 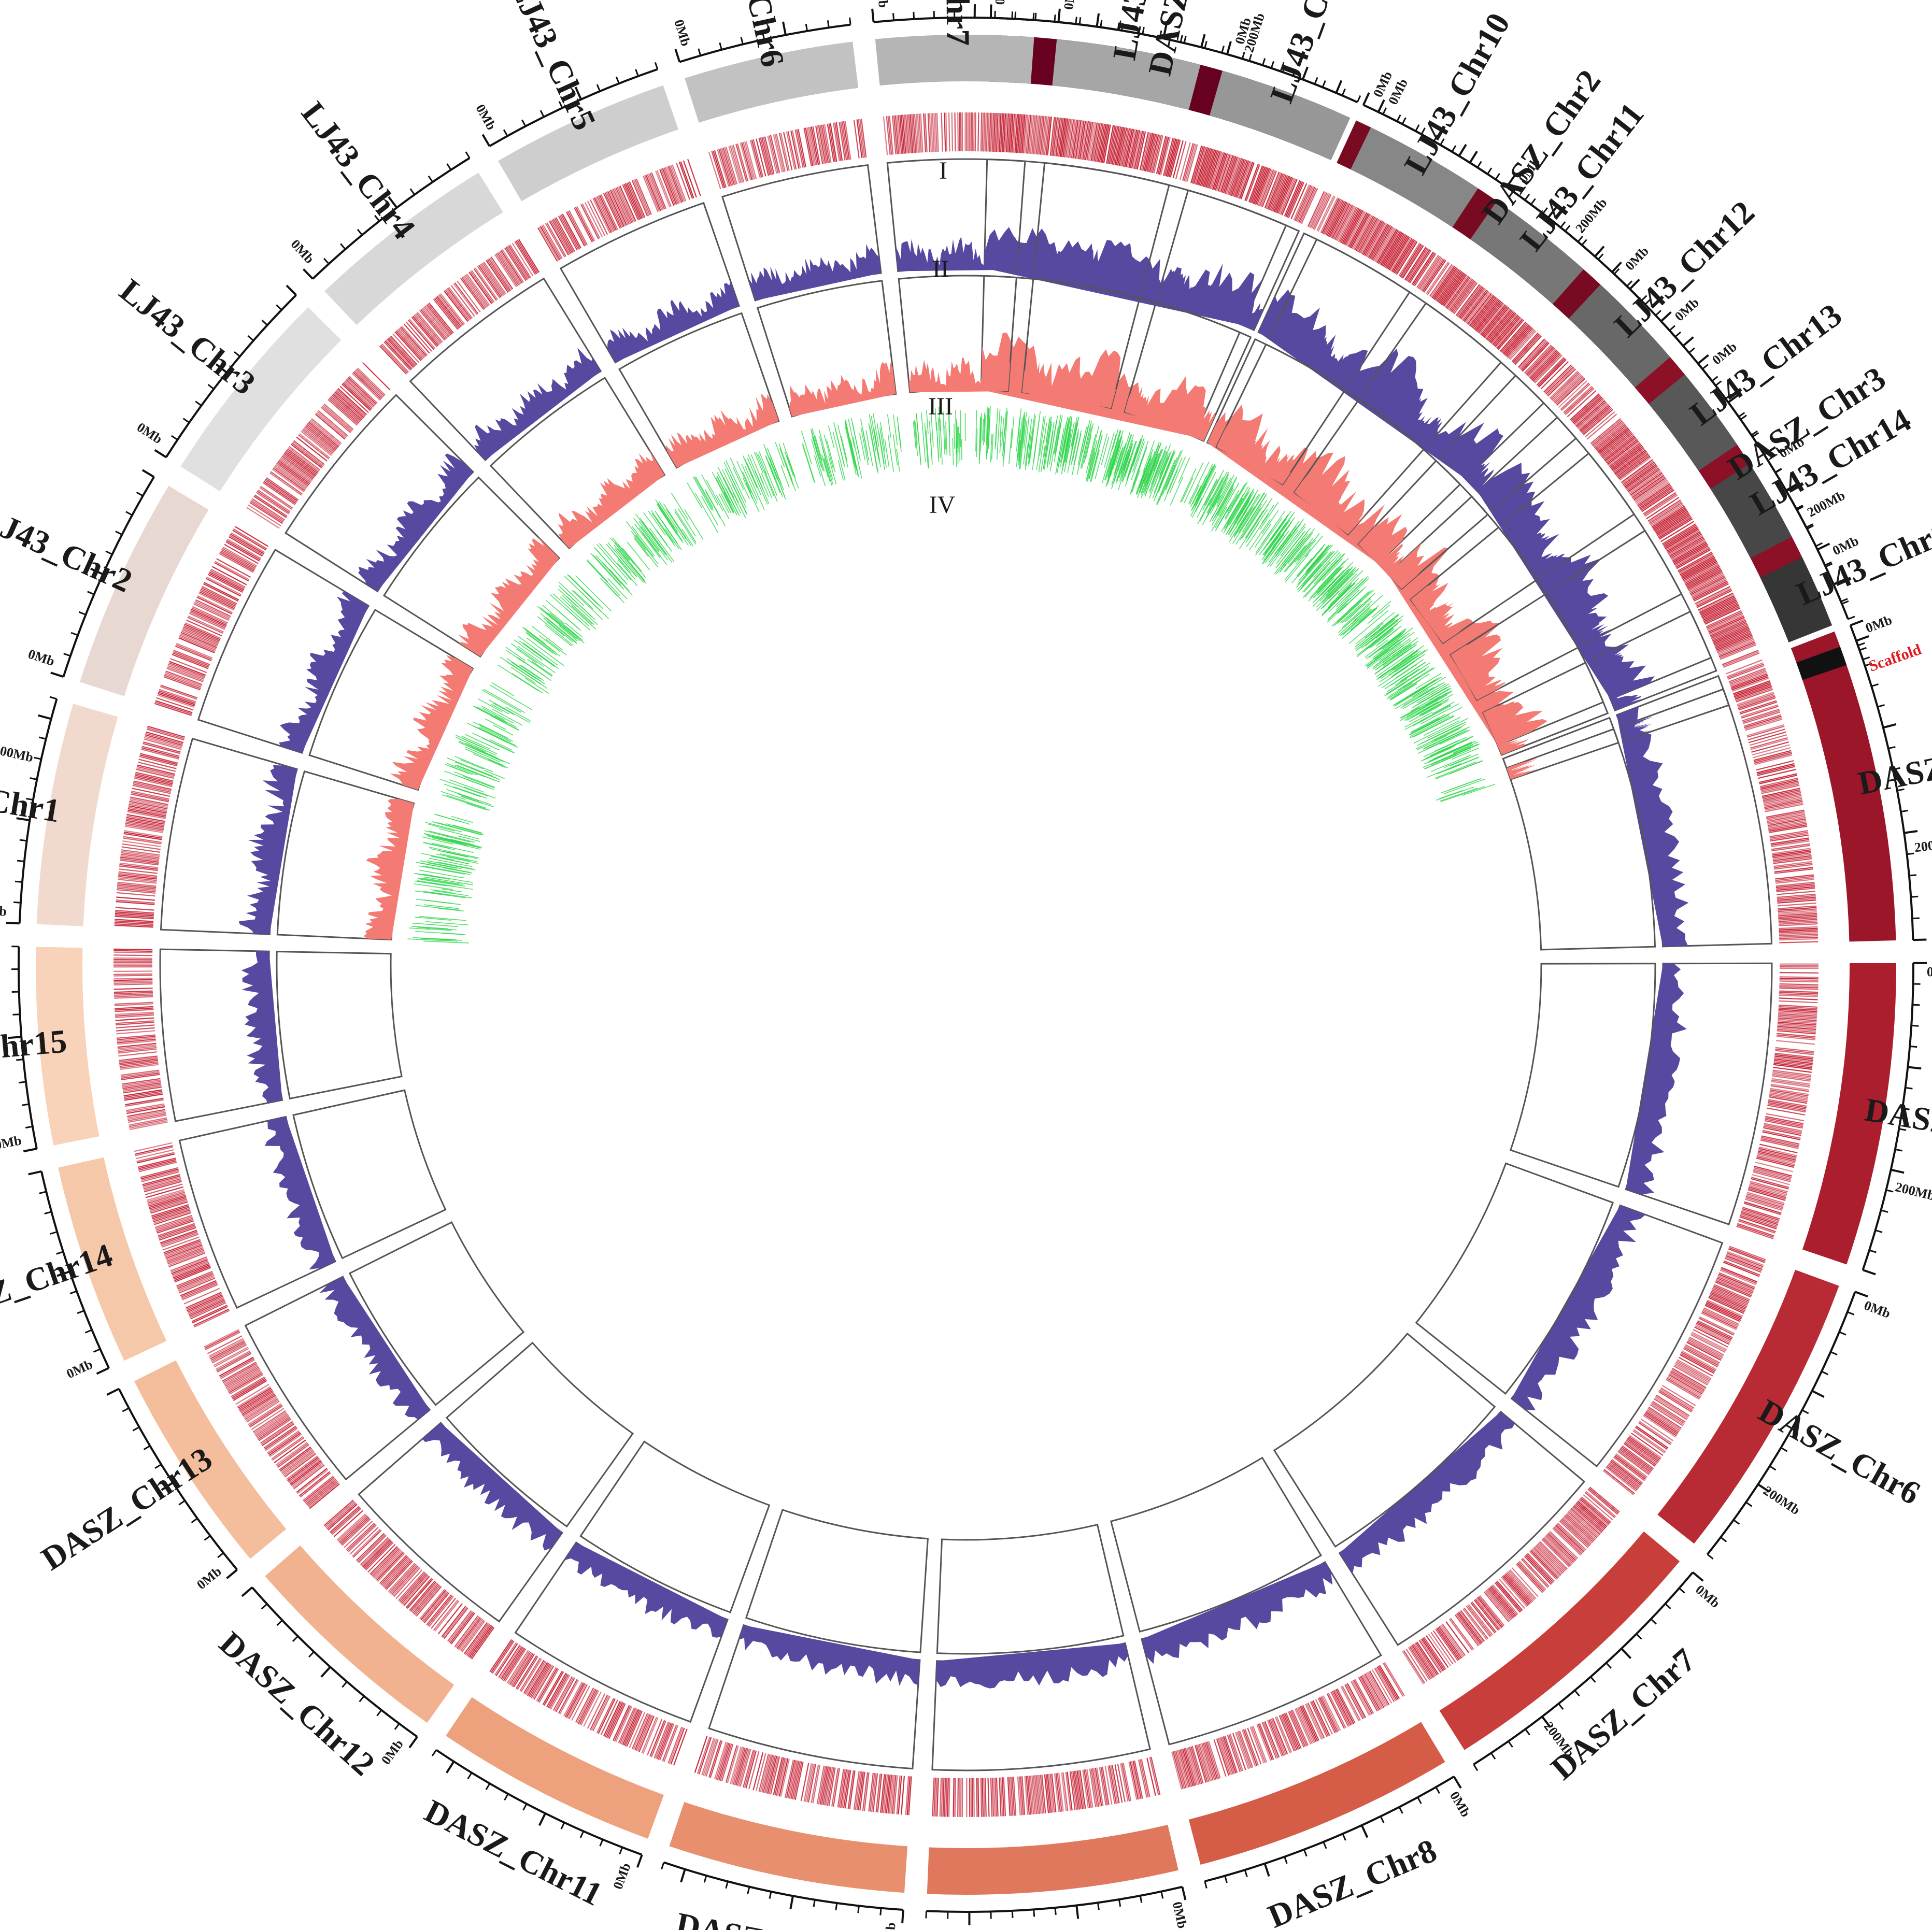 I want to click on track-iii-frame-dasz-chr10, so click(x=837, y=1581).